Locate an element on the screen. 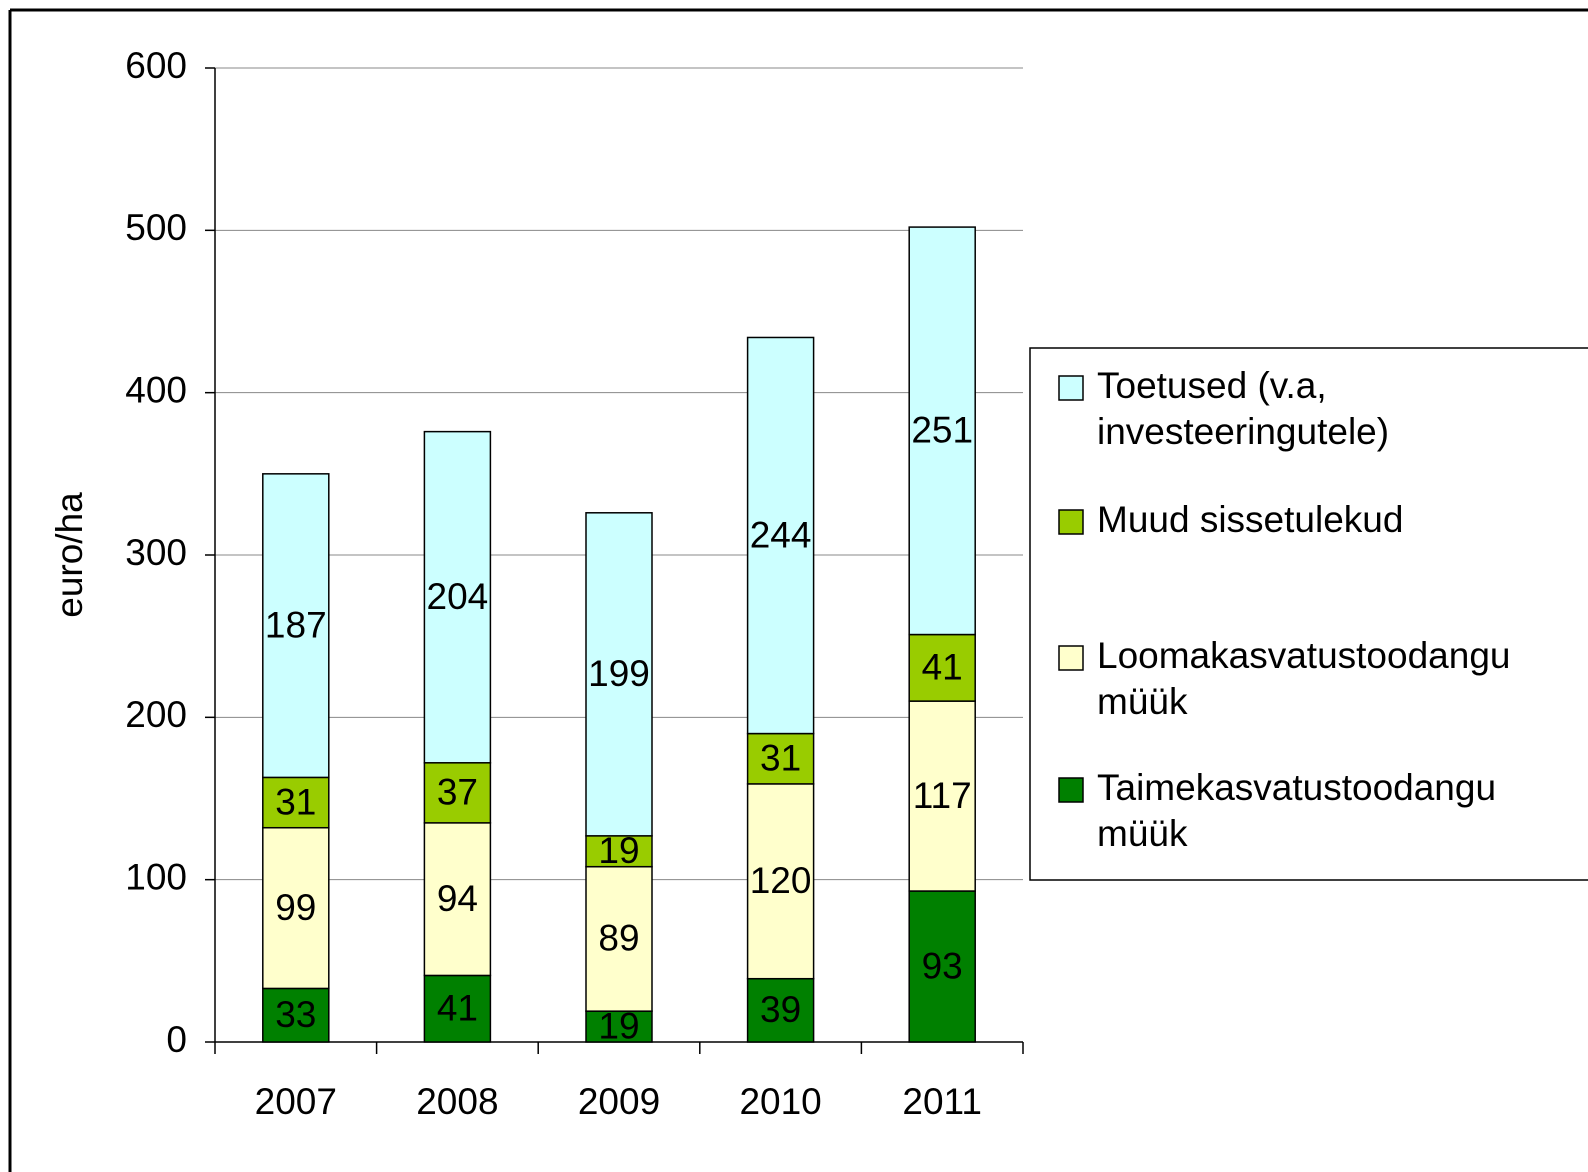  data-label: 251 is located at coordinates (942, 430).